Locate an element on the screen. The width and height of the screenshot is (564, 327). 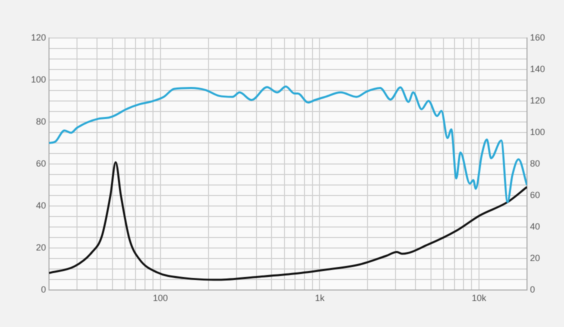
y2-tick-label: 120 is located at coordinates (538, 101).